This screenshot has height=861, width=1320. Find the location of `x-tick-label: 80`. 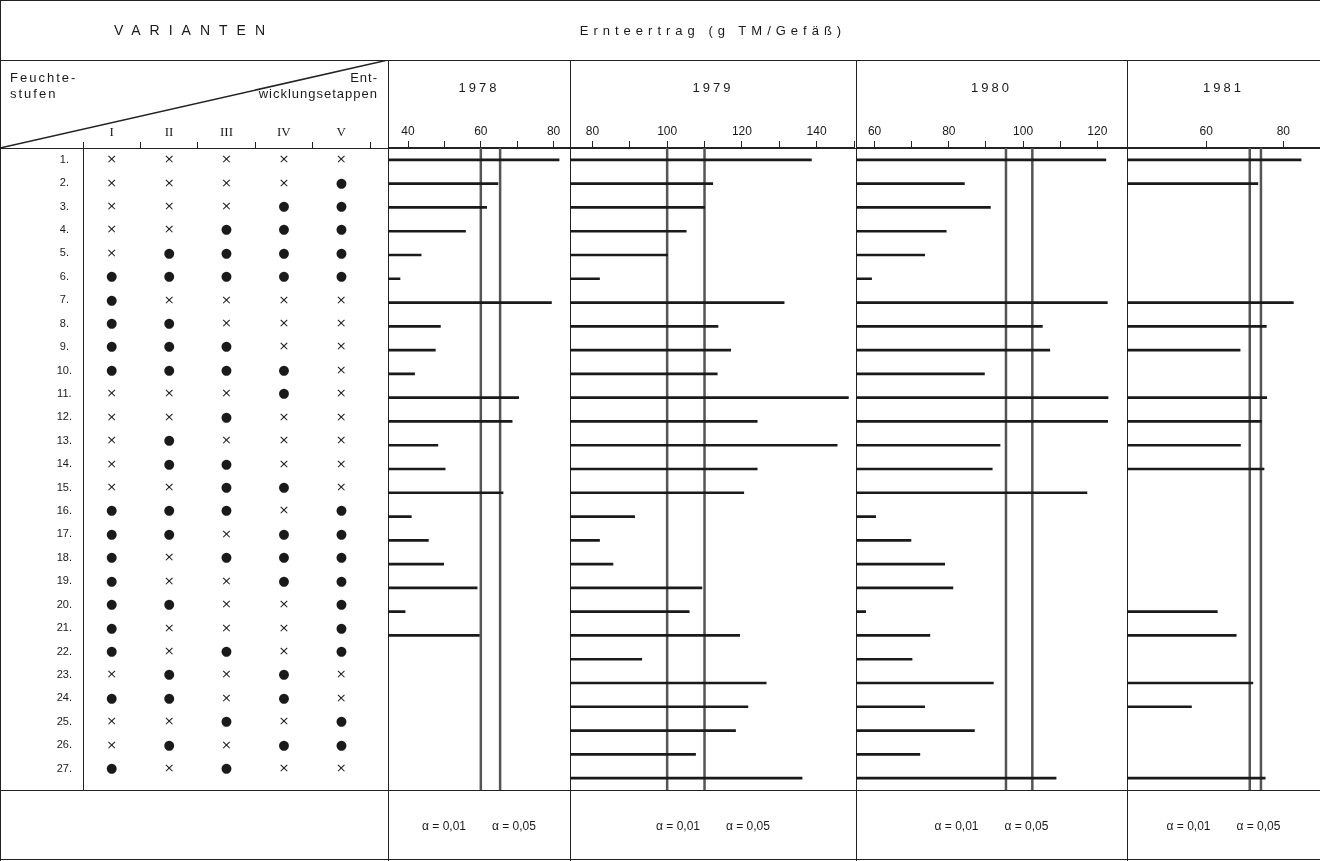

x-tick-label: 80 is located at coordinates (553, 131).